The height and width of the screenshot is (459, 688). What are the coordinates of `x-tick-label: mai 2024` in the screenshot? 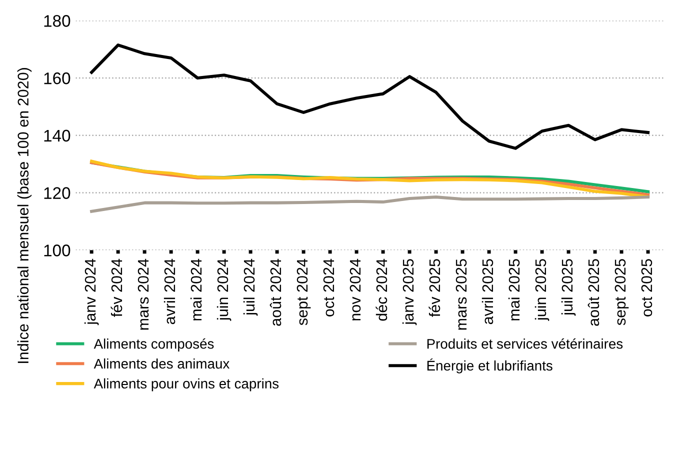 It's located at (196, 289).